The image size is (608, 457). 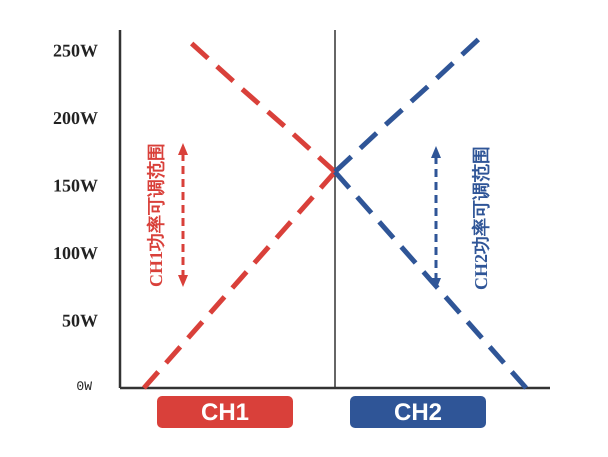 What do you see at coordinates (75, 185) in the screenshot?
I see `y-tick-label: 150W` at bounding box center [75, 185].